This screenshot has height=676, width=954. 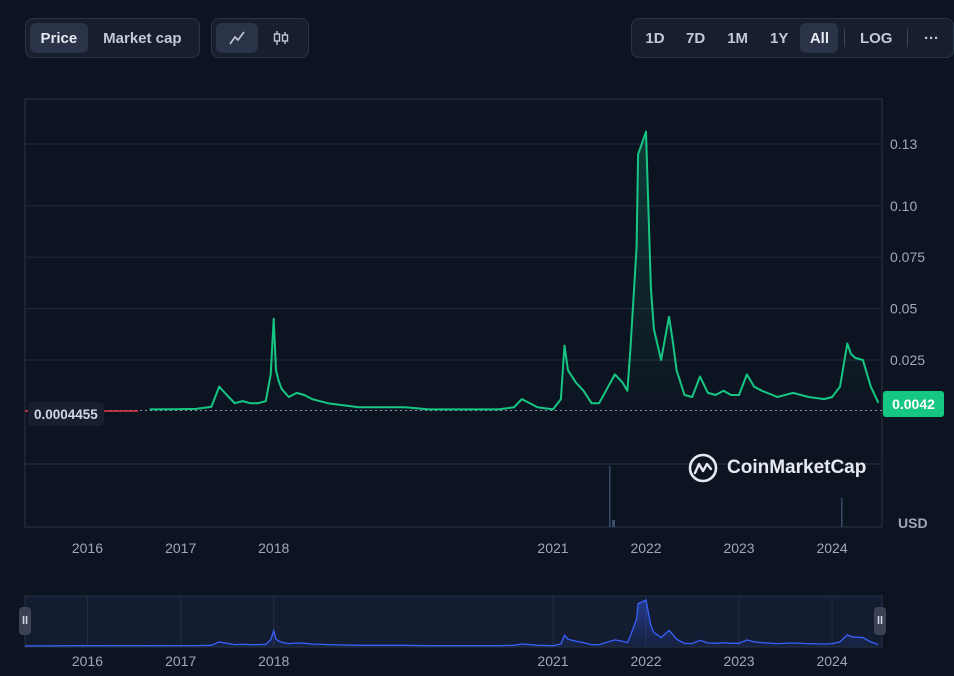 What do you see at coordinates (552, 548) in the screenshot?
I see `x-tick-label: 2021` at bounding box center [552, 548].